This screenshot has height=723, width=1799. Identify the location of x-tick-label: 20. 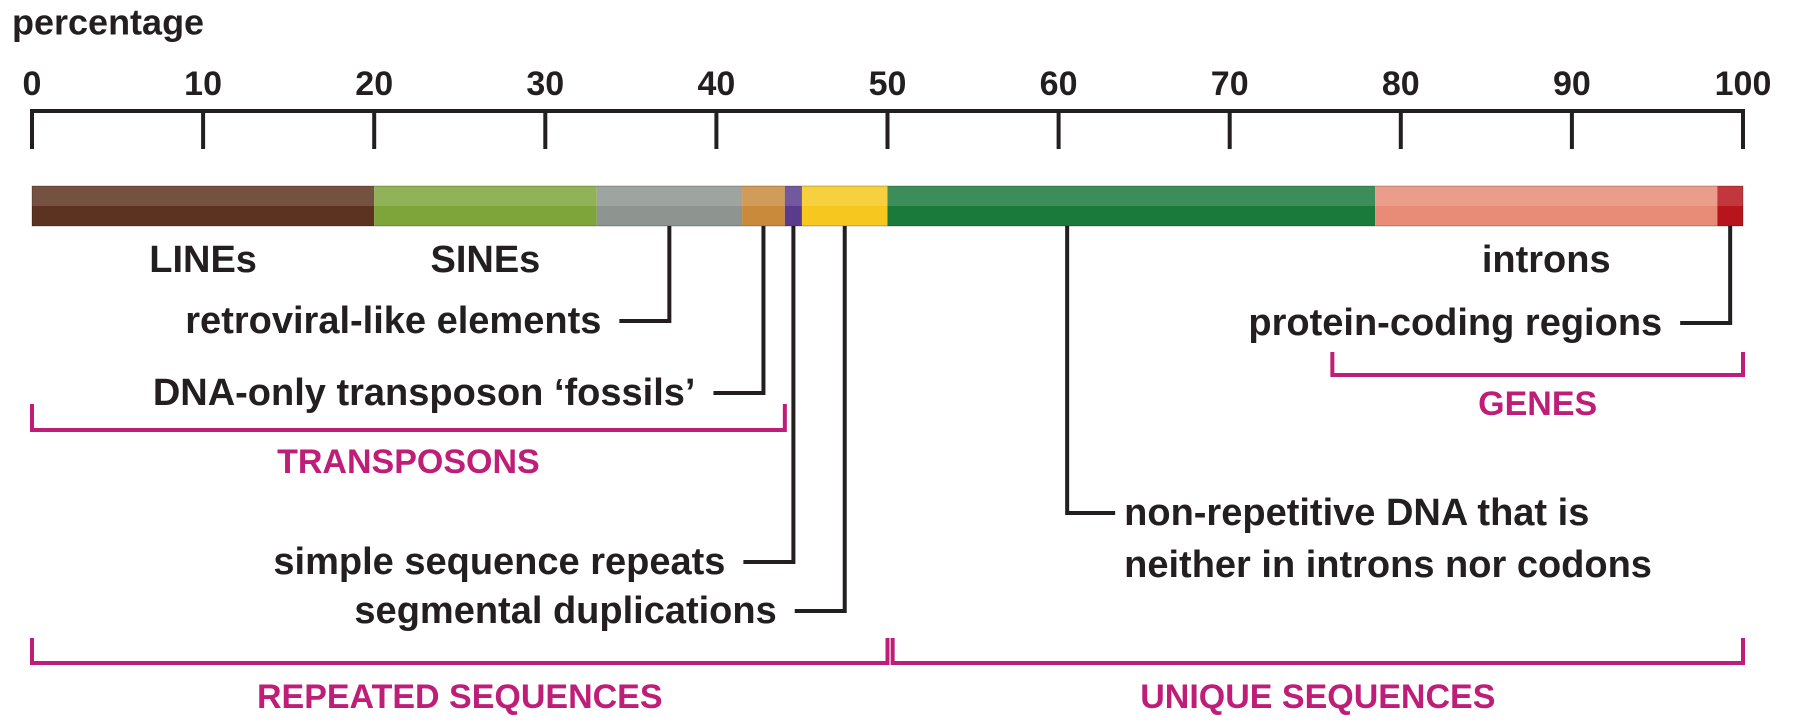
(374, 84).